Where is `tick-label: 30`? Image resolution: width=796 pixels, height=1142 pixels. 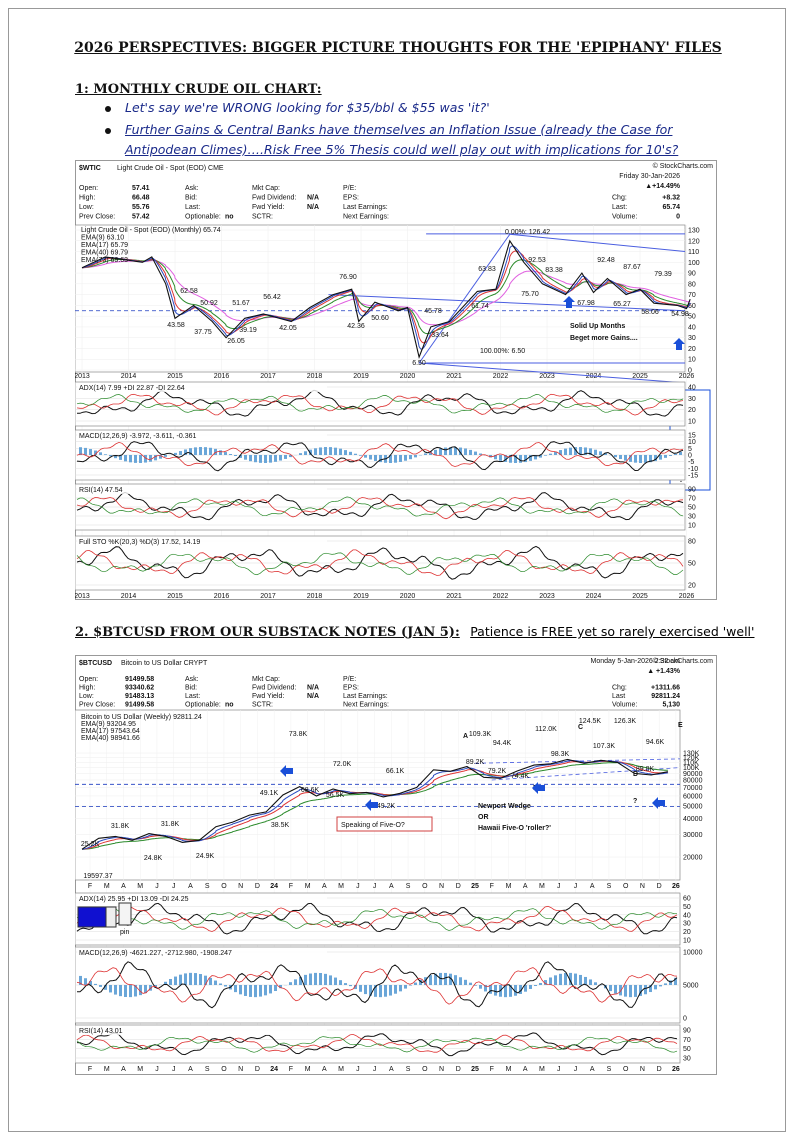
tick-label: 30 is located at coordinates (692, 338).